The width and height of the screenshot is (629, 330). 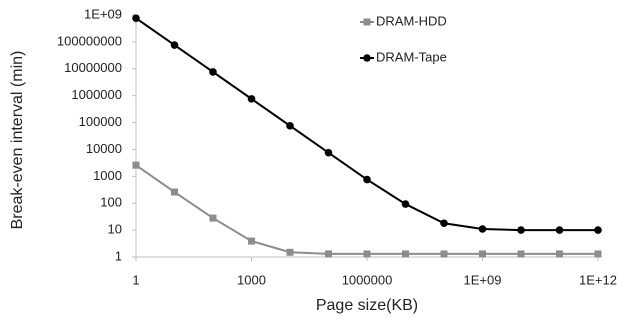 I want to click on y-axis-title: Break-even interval (min), so click(x=17, y=140).